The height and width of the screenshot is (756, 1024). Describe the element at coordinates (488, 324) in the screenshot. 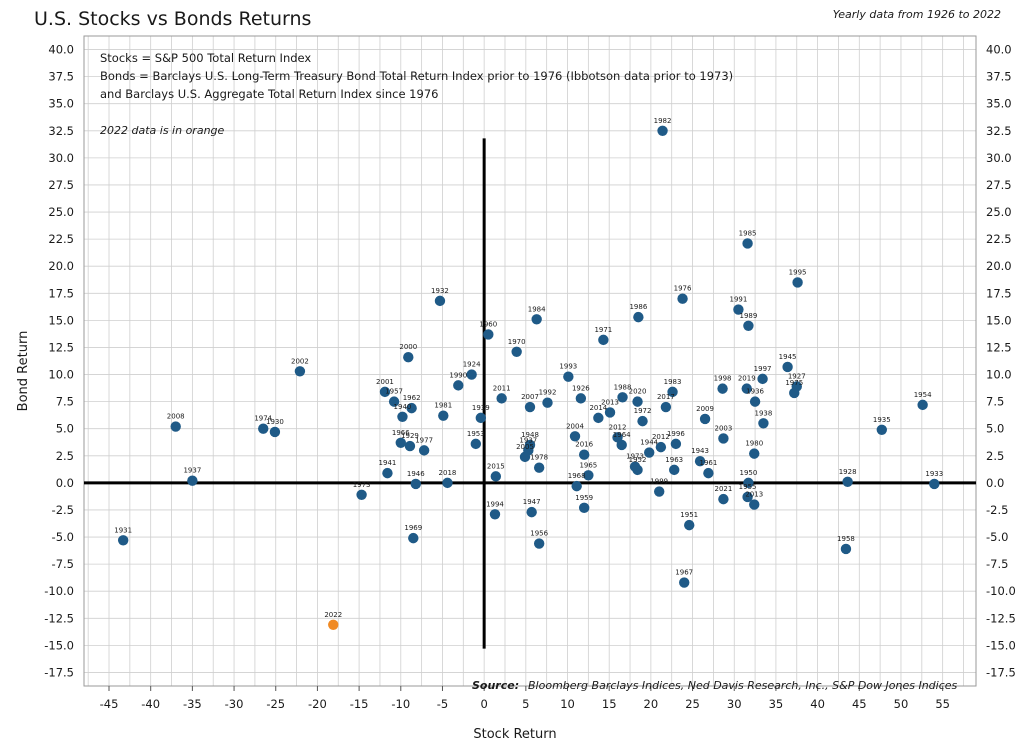

I see `point-year-label: 1960` at that location.